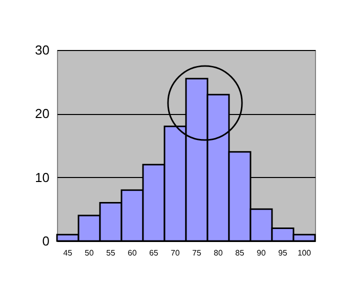 Image resolution: width=350 pixels, height=300 pixels. What do you see at coordinates (283, 253) in the screenshot?
I see `x-tick-label: 95` at bounding box center [283, 253].